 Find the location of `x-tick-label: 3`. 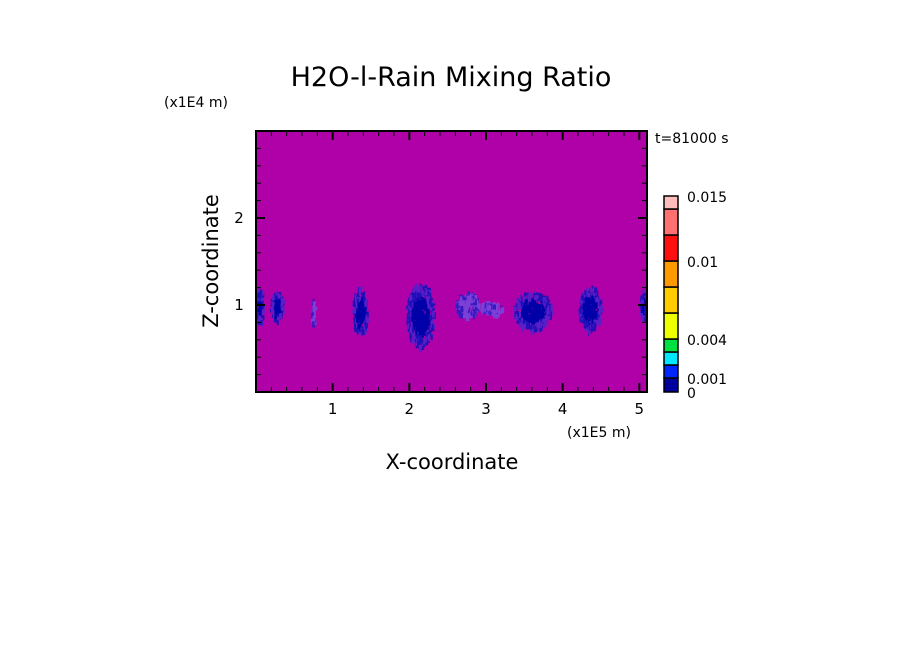

x-tick-label: 3 is located at coordinates (486, 409).